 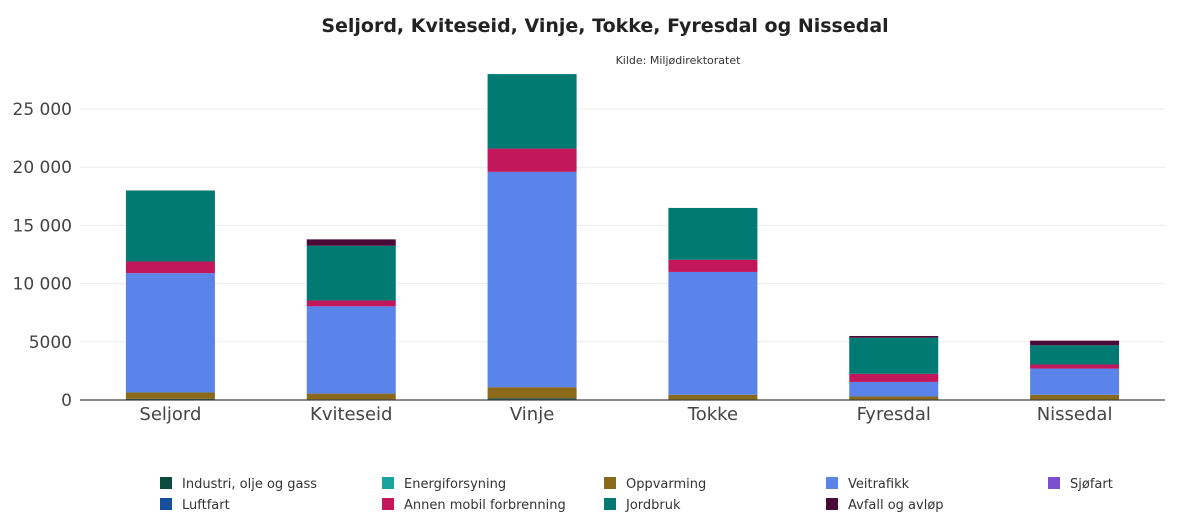 I want to click on y-tick-label: 5000, so click(x=50, y=343).